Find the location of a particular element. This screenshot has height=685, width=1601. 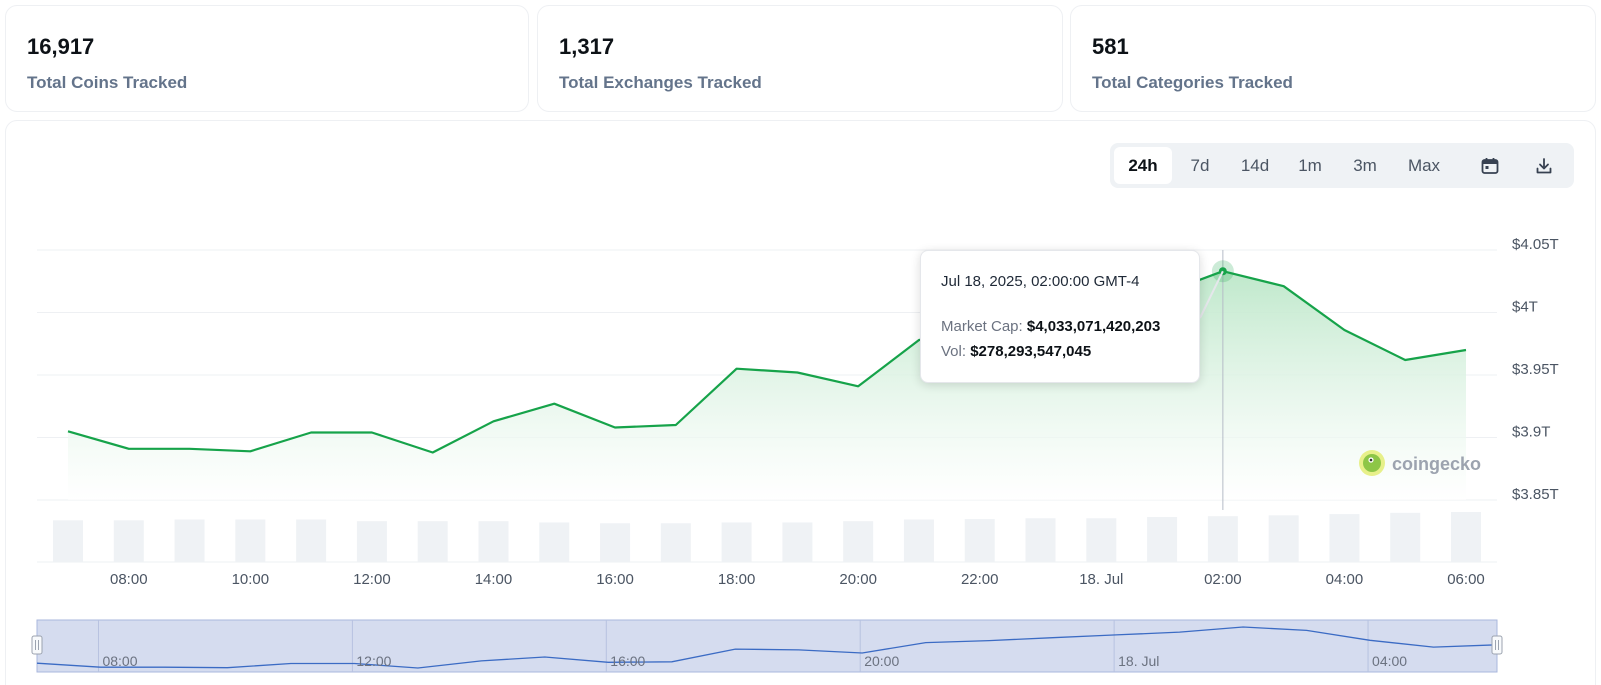

tooltip-volume: Vol: $278,293,547,045 is located at coordinates (1016, 351).